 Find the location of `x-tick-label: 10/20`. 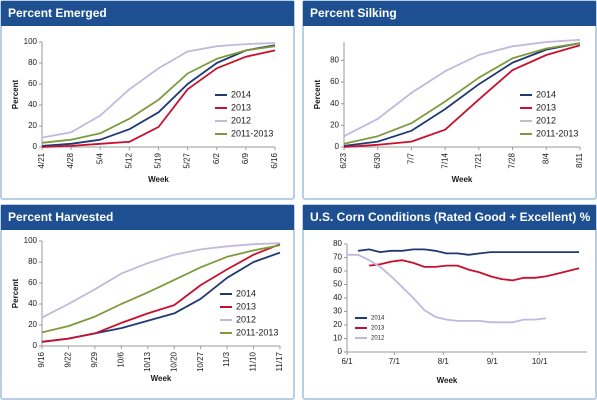

x-tick-label: 10/20 is located at coordinates (173, 361).